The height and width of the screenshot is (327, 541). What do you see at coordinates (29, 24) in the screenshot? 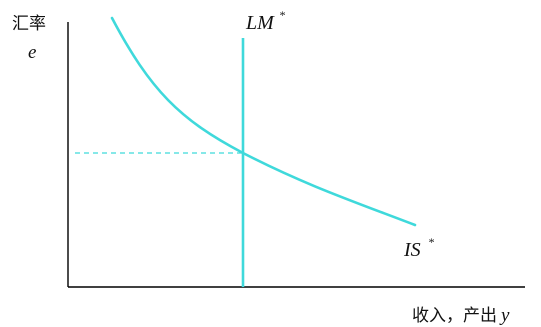
I see `y-axis-name: 汇率` at bounding box center [29, 24].